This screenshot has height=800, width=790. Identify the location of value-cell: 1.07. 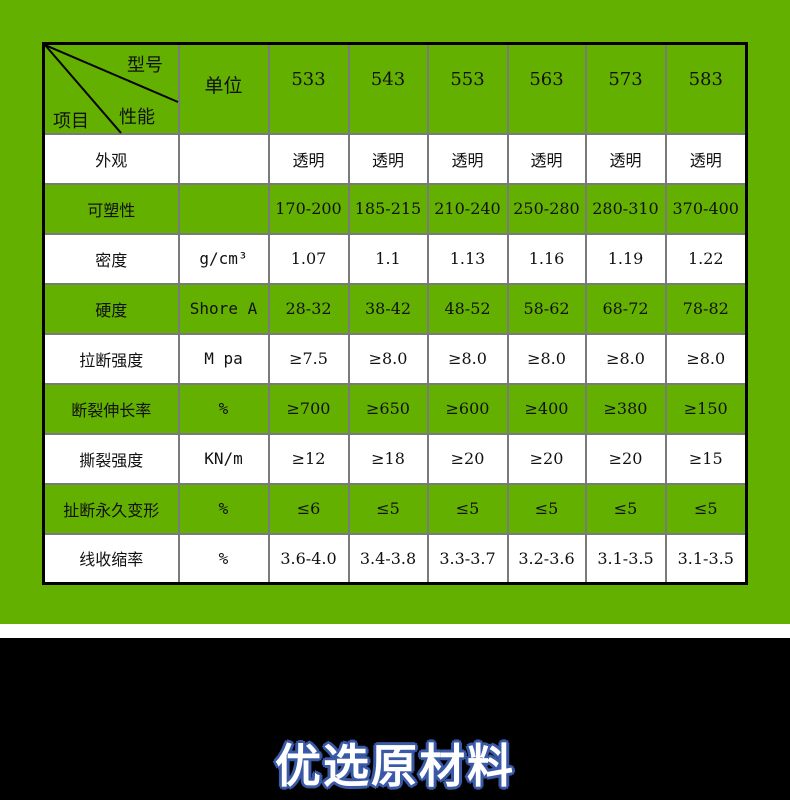
(308, 258).